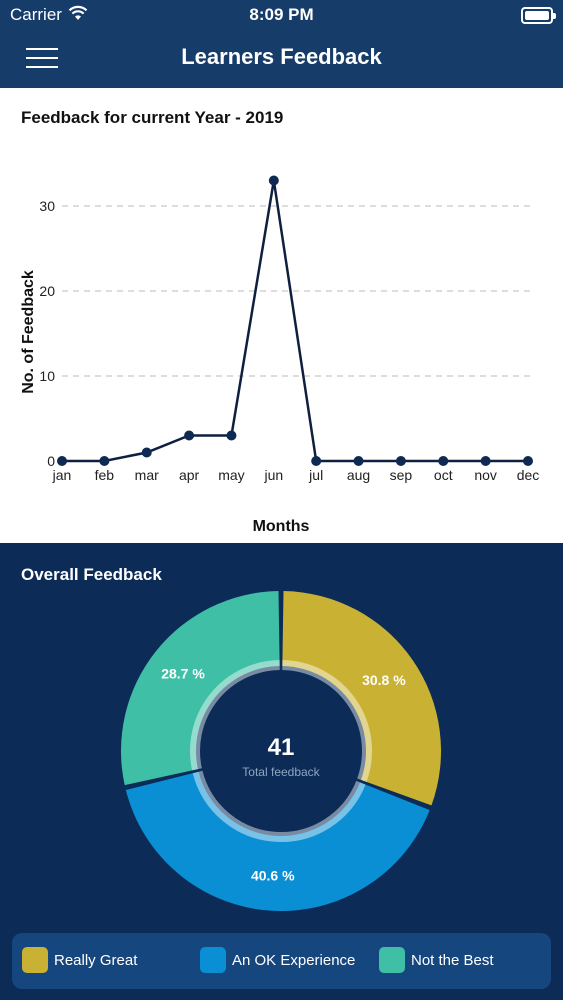 Image resolution: width=563 pixels, height=1000 pixels. Describe the element at coordinates (78, 12) in the screenshot. I see `wifi-icon` at that location.